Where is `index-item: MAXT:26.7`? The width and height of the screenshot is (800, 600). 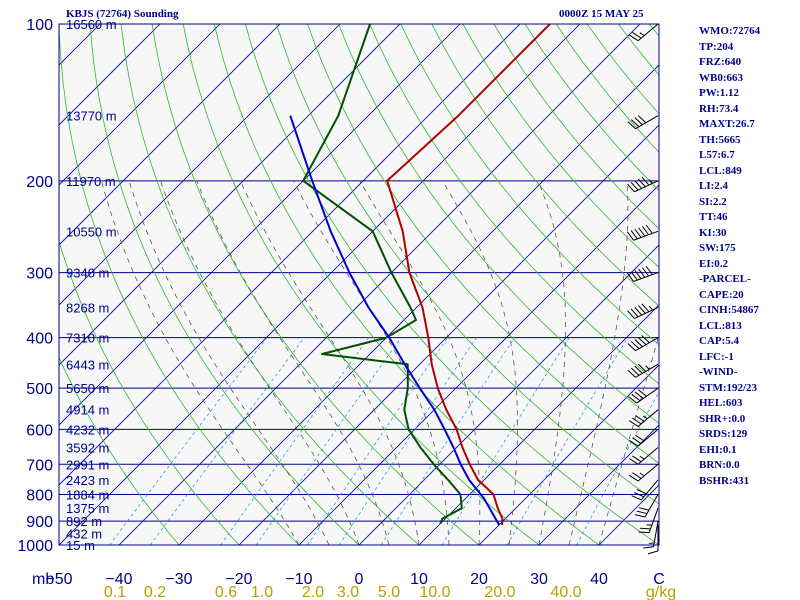
index-item: MAXT:26.7 is located at coordinates (727, 124).